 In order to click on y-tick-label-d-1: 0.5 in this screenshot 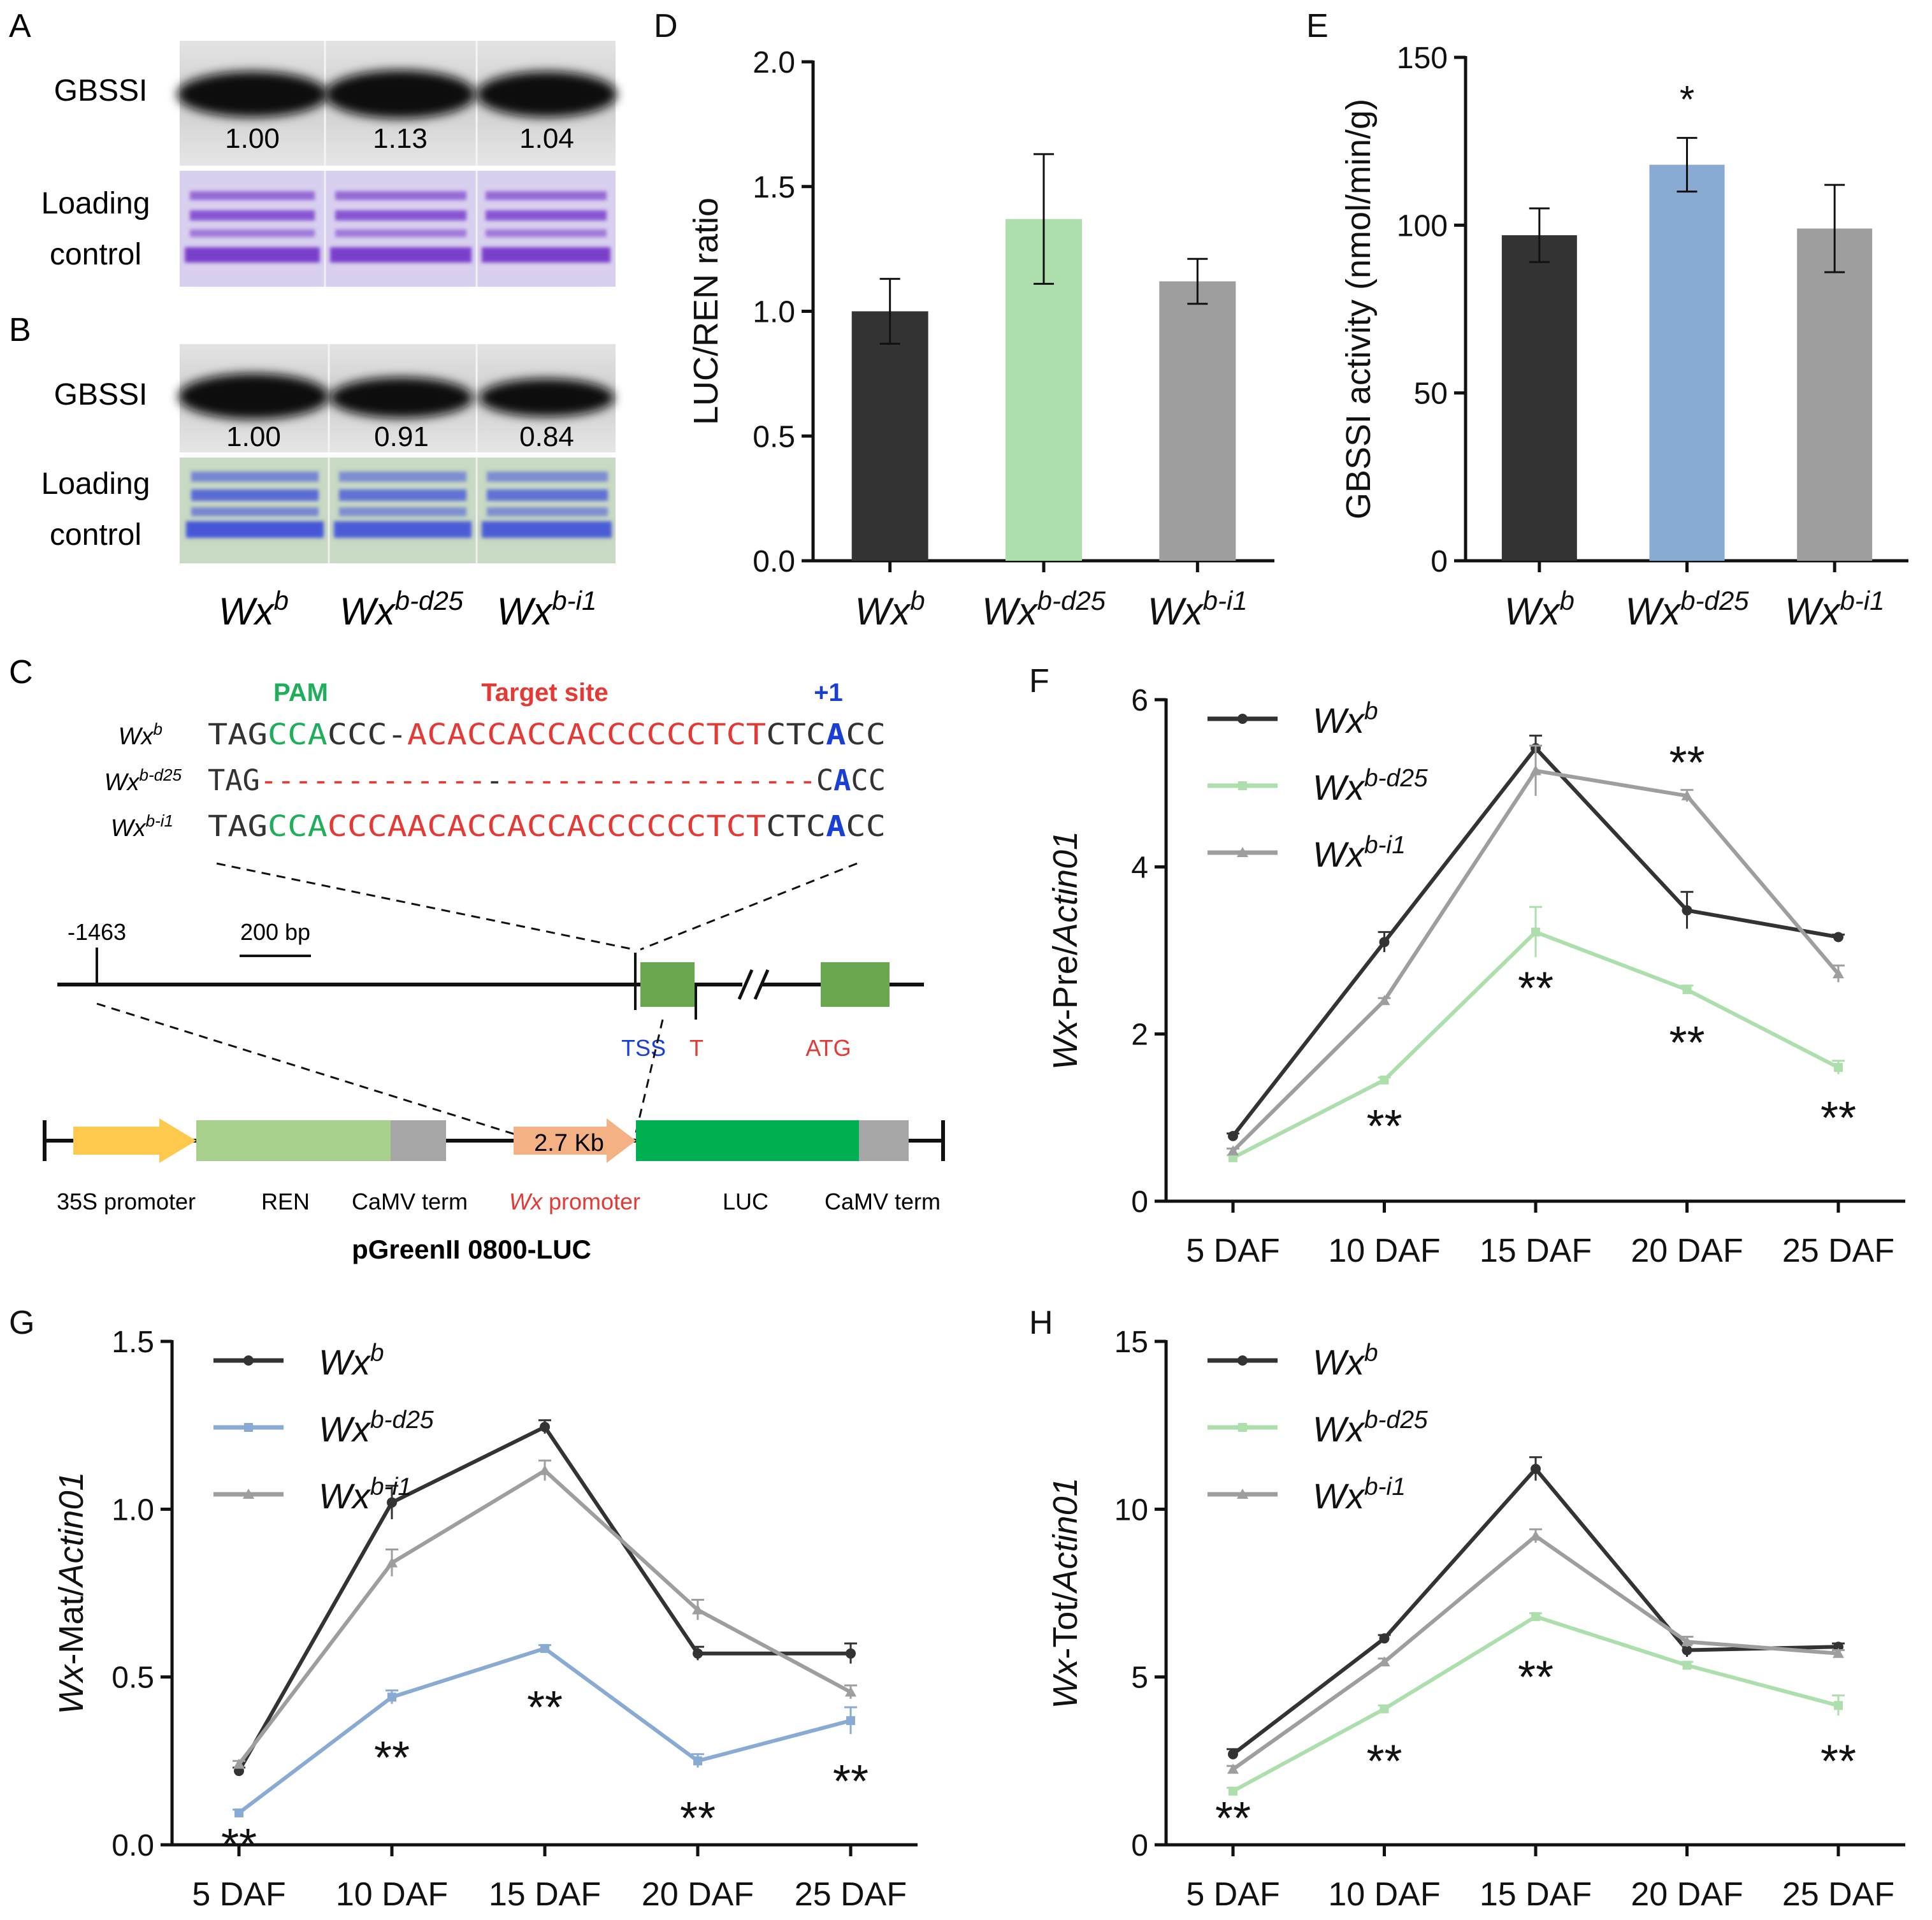, I will do `click(774, 437)`.